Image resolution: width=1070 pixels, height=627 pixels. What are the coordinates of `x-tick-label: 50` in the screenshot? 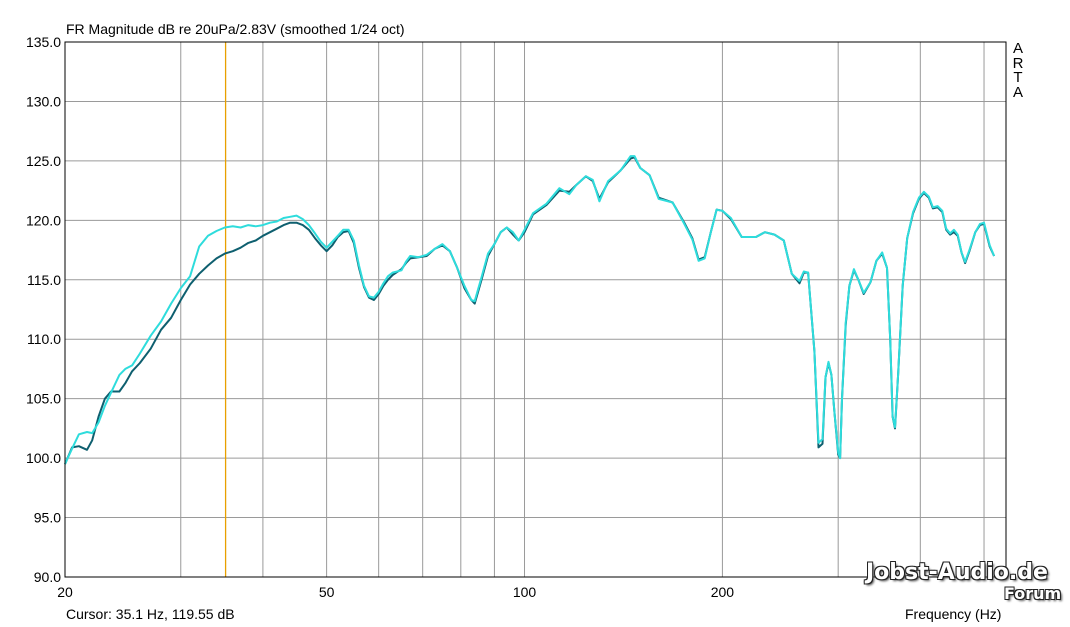 It's located at (327, 592).